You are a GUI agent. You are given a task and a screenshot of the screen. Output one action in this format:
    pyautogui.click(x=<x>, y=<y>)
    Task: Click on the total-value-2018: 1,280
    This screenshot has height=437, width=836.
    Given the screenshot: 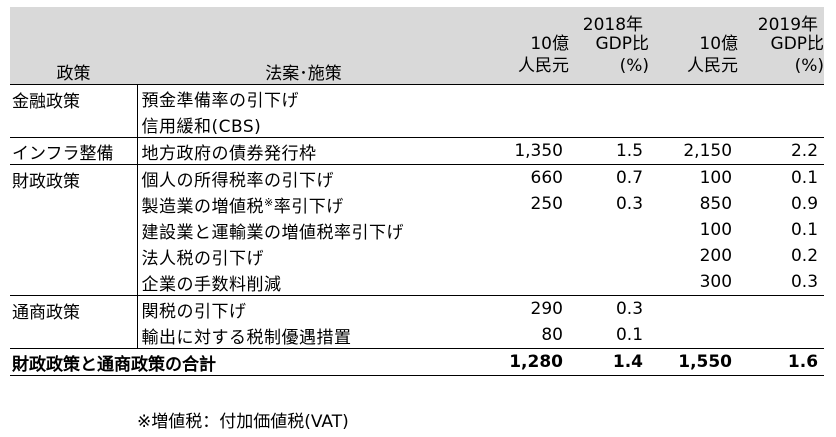 What is the action you would take?
    pyautogui.click(x=519, y=362)
    